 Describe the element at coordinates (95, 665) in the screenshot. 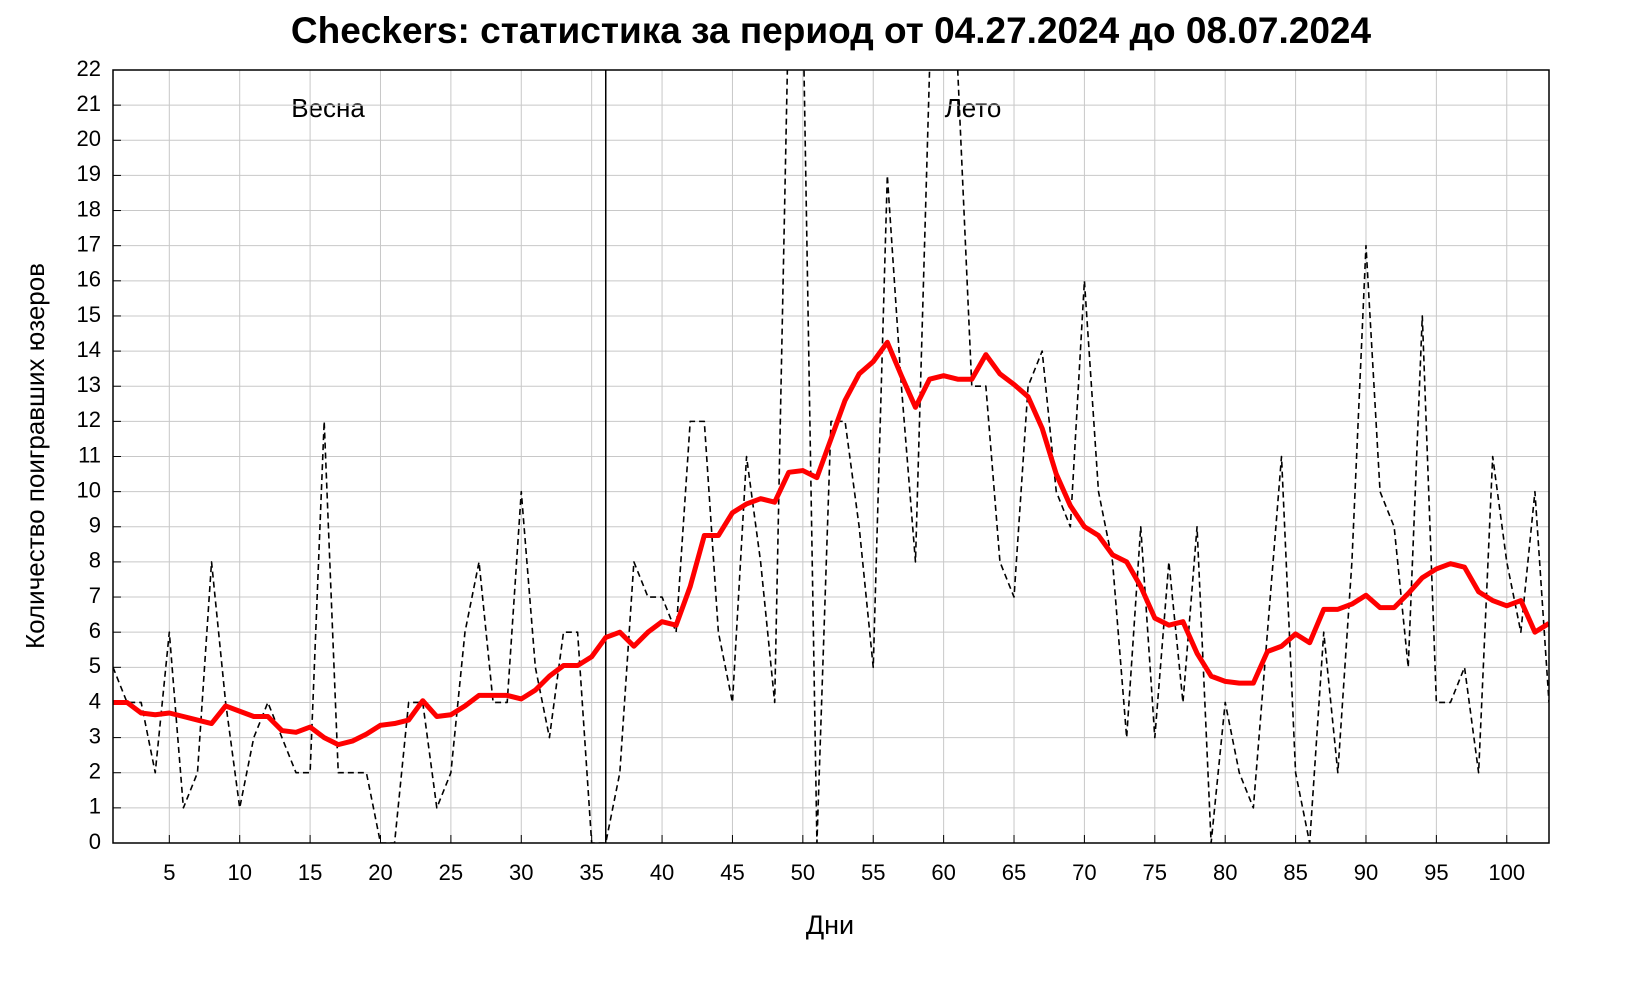

I see `y-tick-label: 5` at that location.